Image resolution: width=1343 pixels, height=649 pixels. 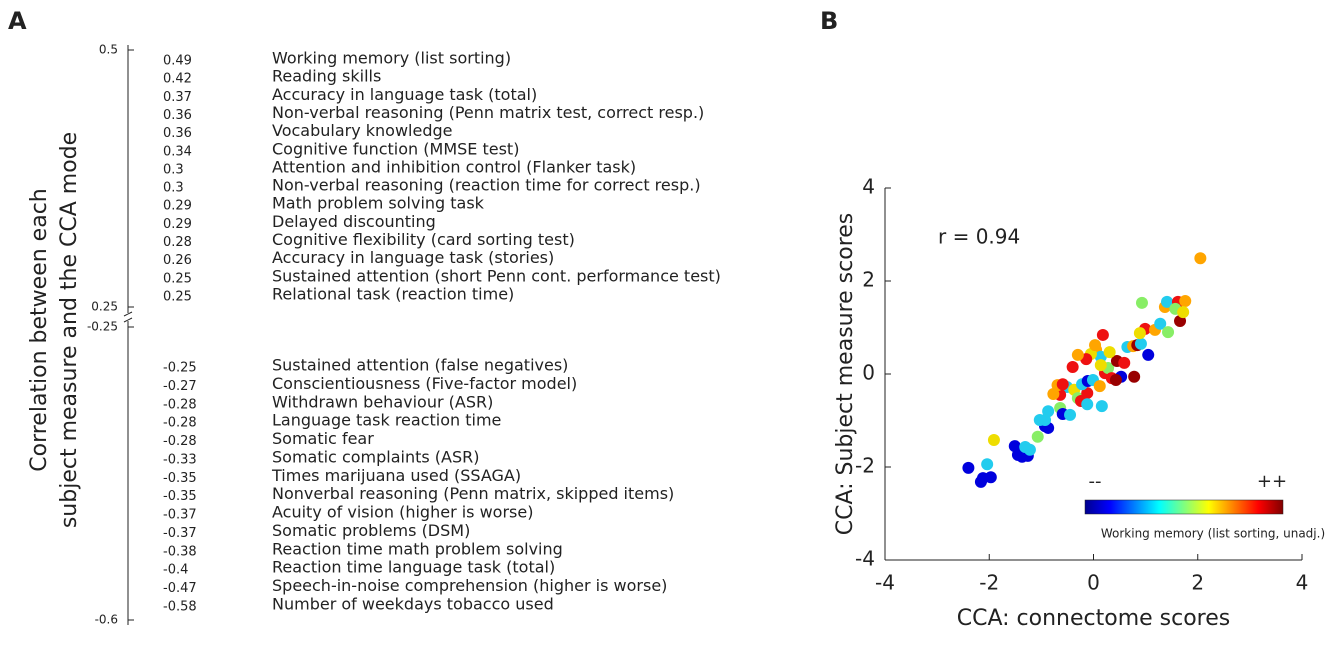 I want to click on measure-label: Cognitive function (MMSE test), so click(x=395, y=148).